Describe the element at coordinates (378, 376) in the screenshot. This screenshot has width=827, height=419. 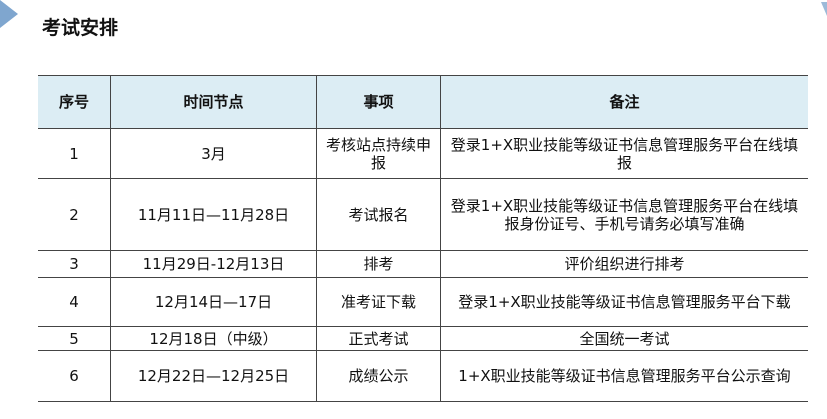
I see `cell-item: 成绩公示` at that location.